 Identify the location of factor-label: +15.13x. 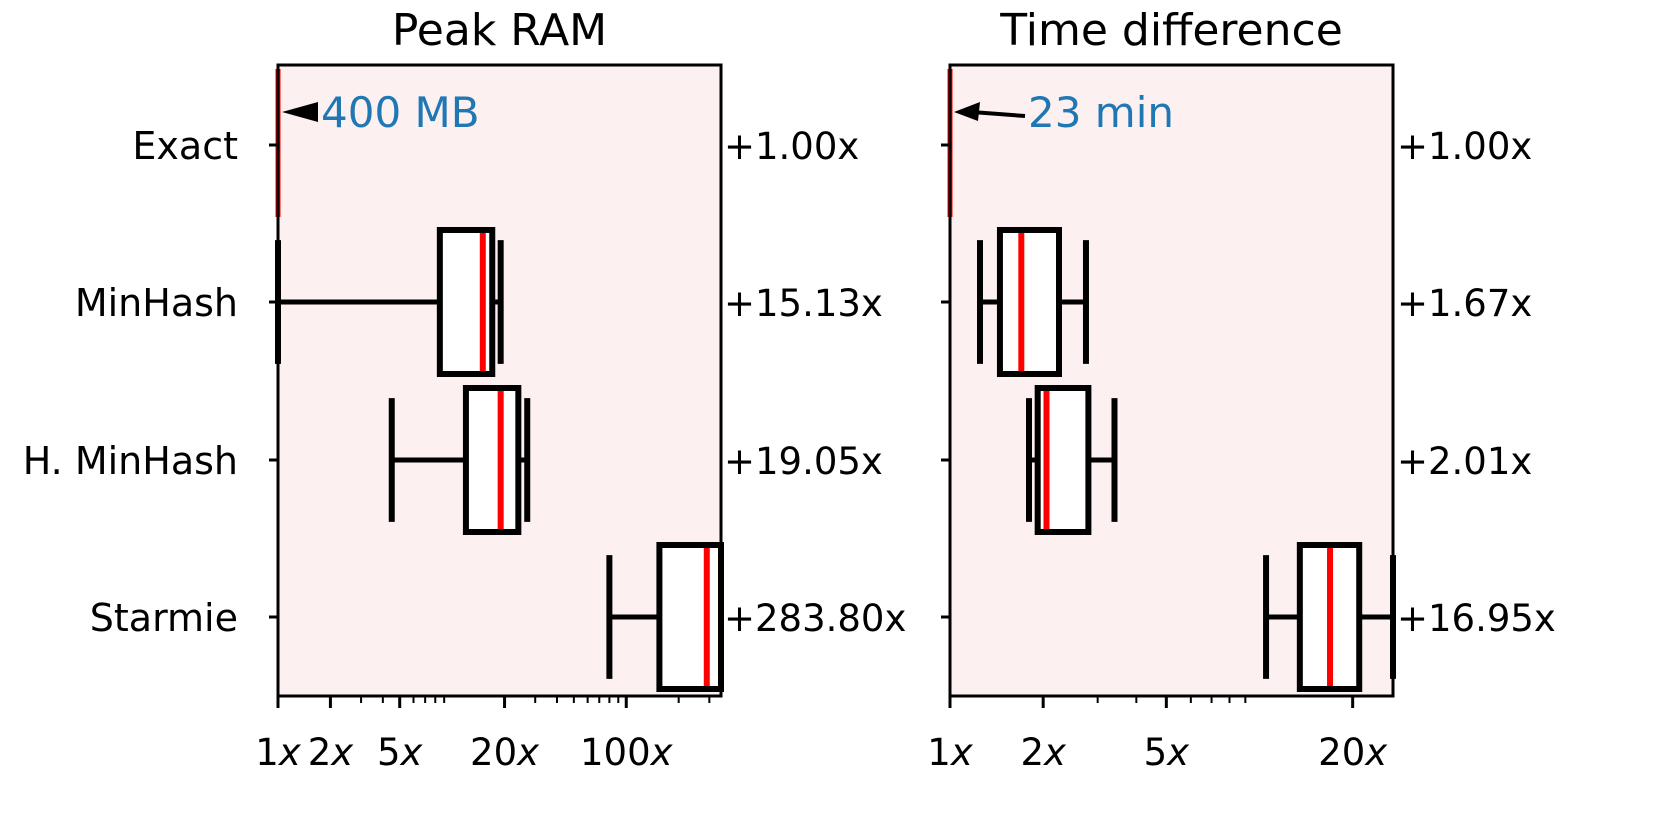
(803, 303).